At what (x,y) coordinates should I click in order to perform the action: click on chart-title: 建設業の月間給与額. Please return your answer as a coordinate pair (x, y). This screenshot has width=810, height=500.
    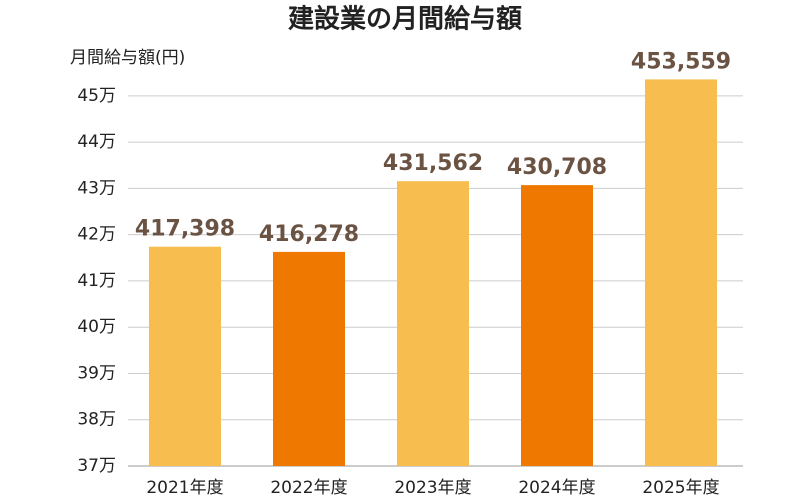
    Looking at the image, I should click on (405, 19).